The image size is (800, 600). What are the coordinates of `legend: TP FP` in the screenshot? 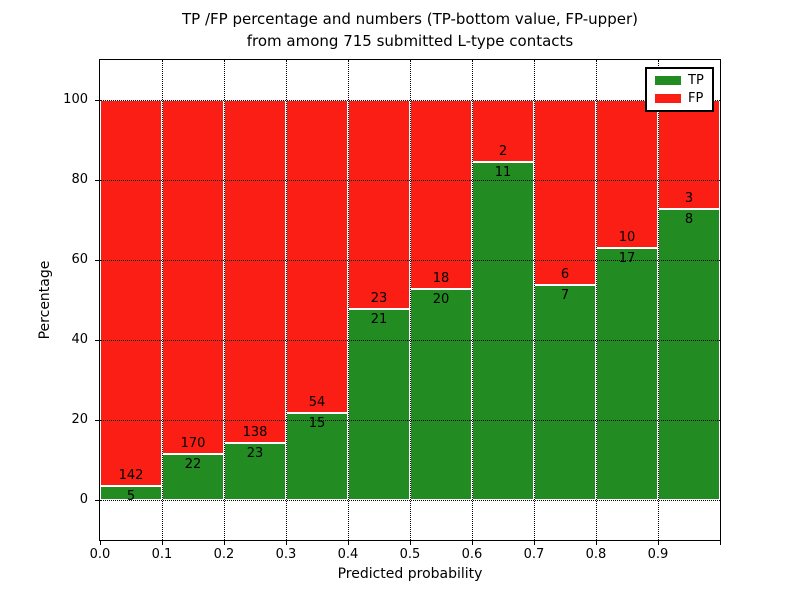 It's located at (679, 89).